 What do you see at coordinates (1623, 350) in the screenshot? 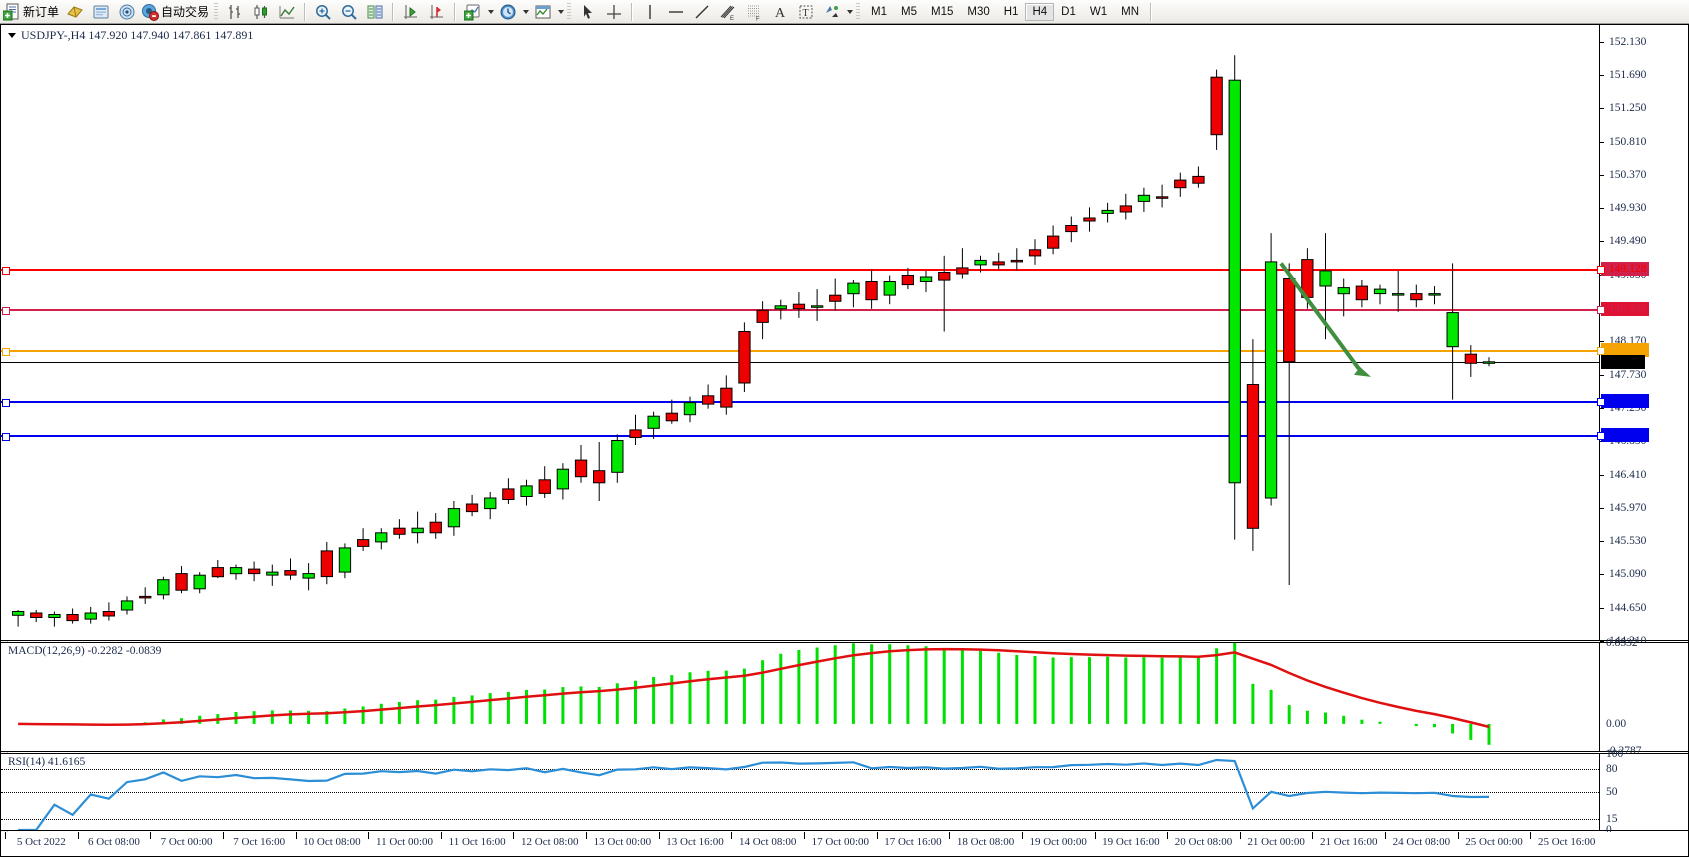
I see `price-level-tag: 148.050` at bounding box center [1623, 350].